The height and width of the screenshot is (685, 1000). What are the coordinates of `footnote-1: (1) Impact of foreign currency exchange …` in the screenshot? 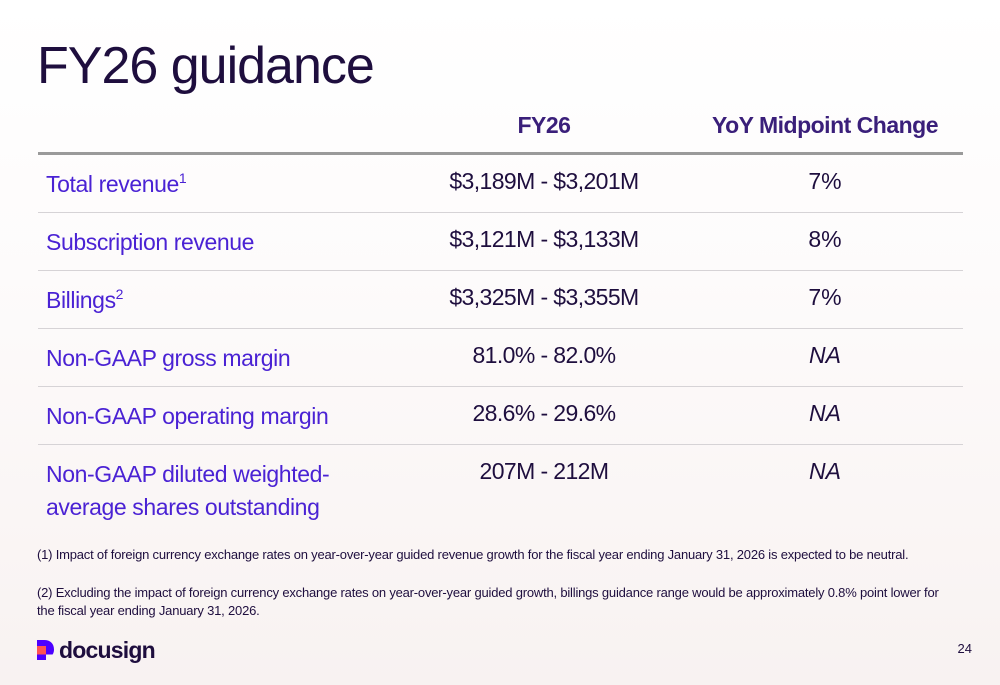 It's located at (473, 554).